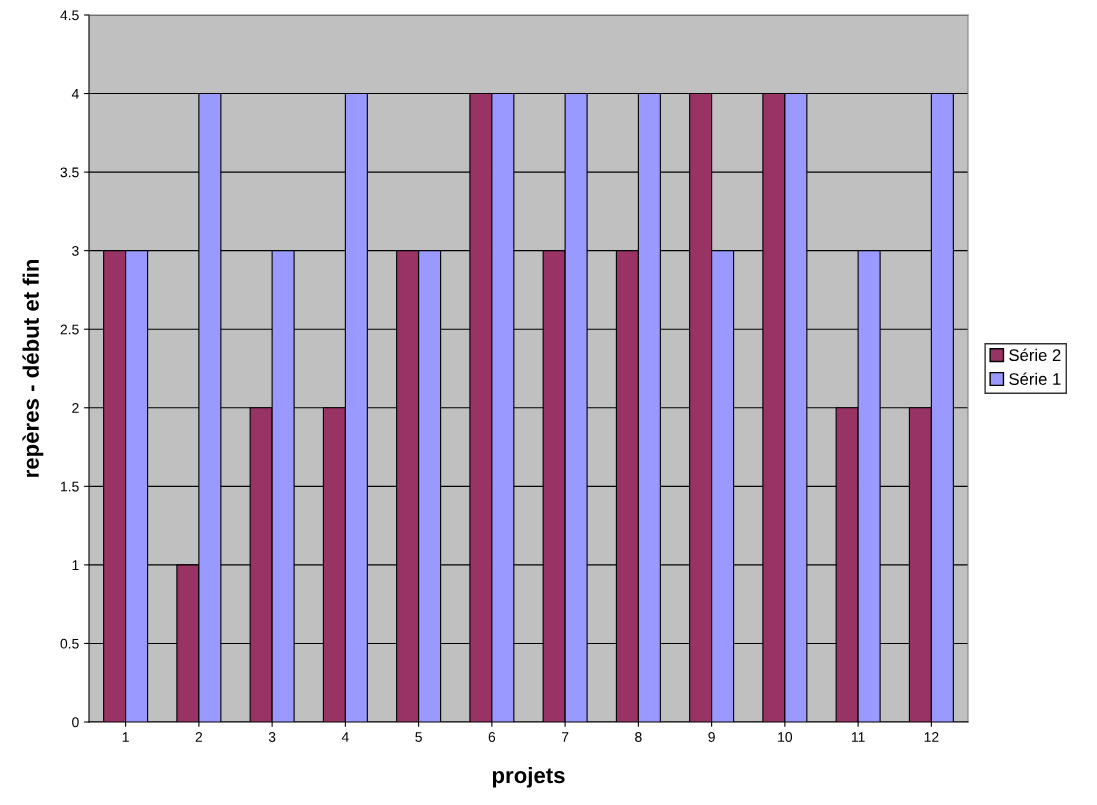 This screenshot has height=805, width=1097. Describe the element at coordinates (75, 408) in the screenshot. I see `y-tick-label: 2` at that location.